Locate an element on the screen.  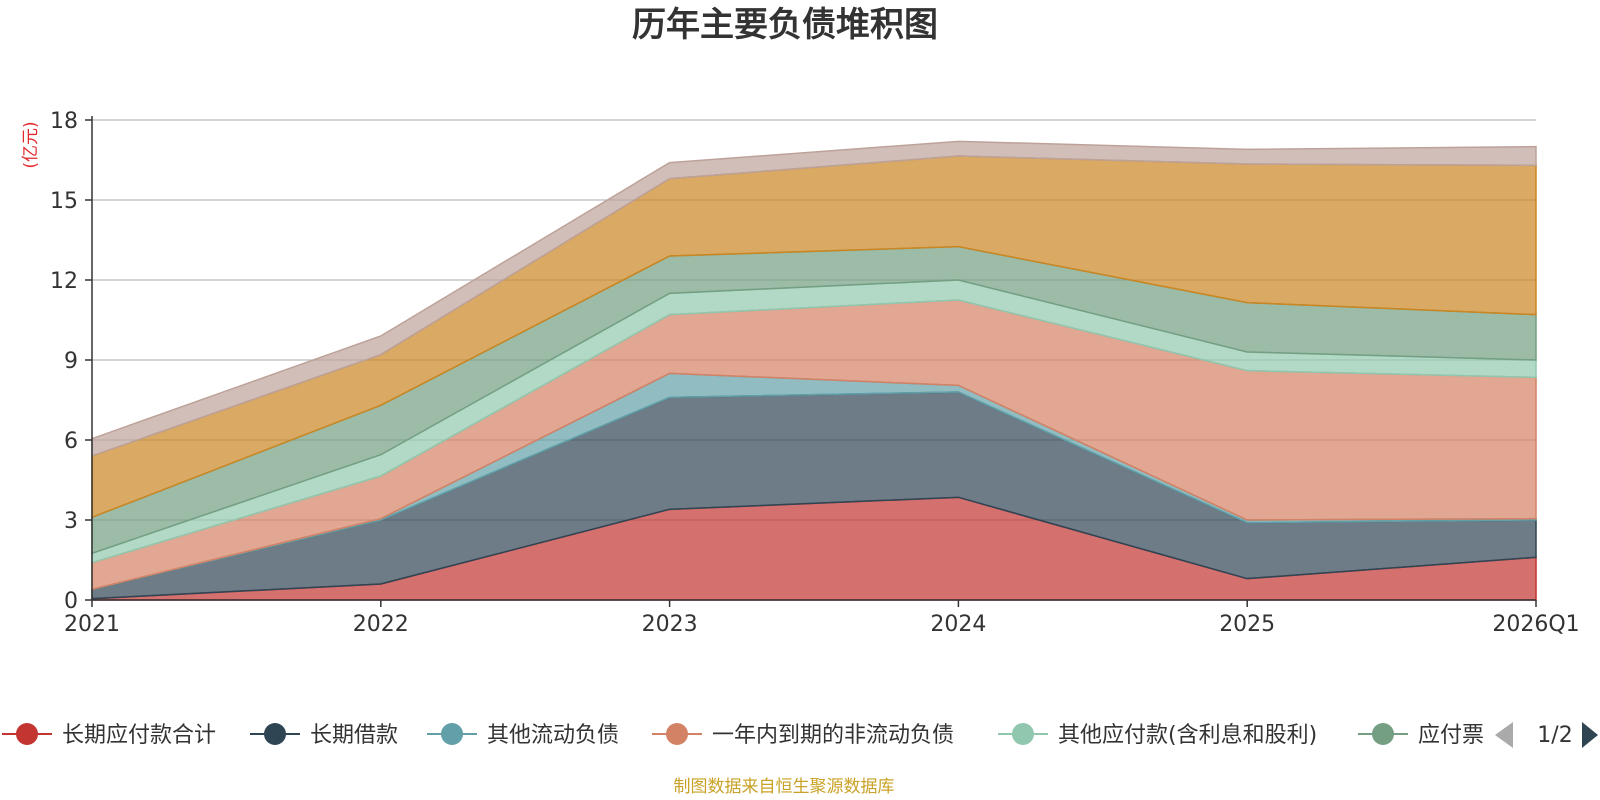
legend-label: 长期借款 is located at coordinates (354, 735).